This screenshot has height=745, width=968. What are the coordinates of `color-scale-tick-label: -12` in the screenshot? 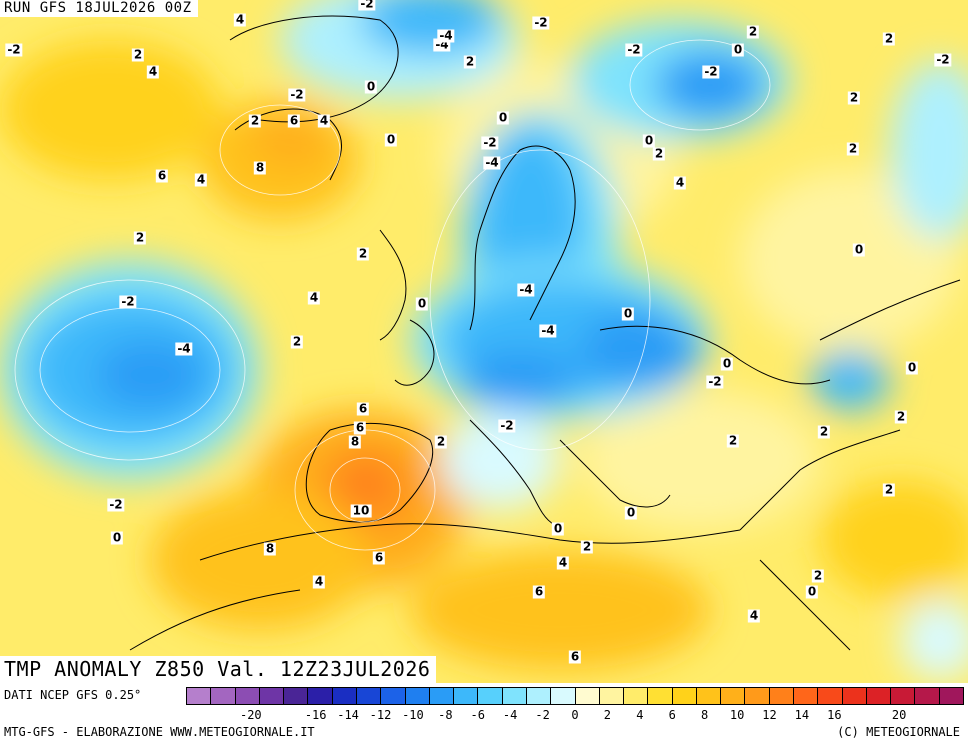 It's located at (380, 715).